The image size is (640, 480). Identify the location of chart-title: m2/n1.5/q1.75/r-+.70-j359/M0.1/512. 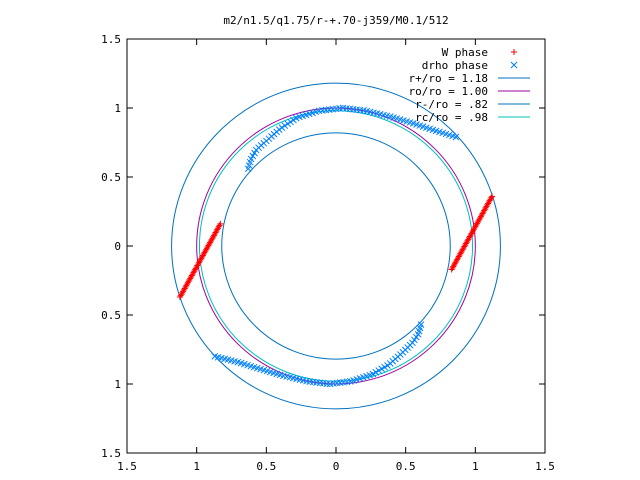
(335, 20).